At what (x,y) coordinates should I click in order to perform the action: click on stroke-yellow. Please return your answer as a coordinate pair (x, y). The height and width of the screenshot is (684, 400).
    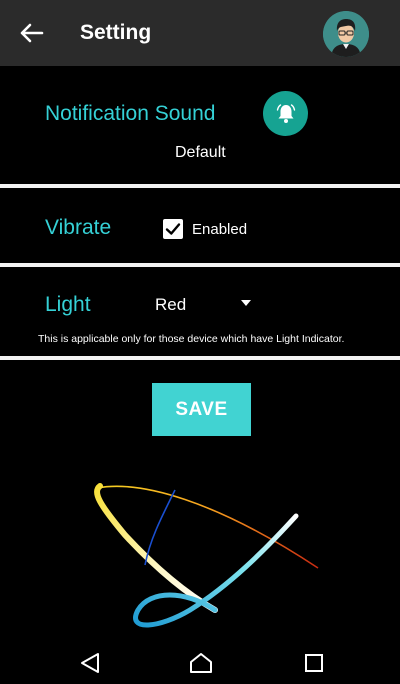
    Looking at the image, I should click on (156, 548).